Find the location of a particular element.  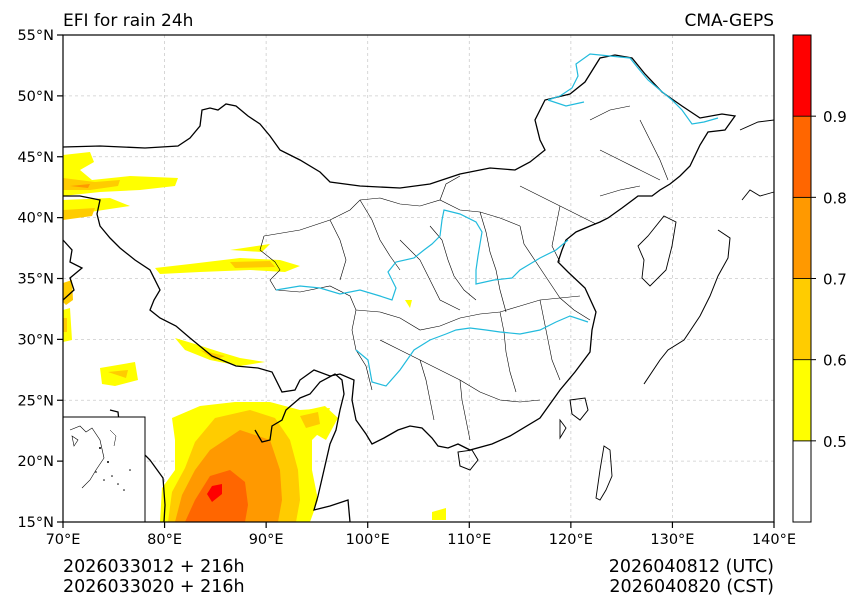

lon-tick-label: 100°E is located at coordinates (368, 540).